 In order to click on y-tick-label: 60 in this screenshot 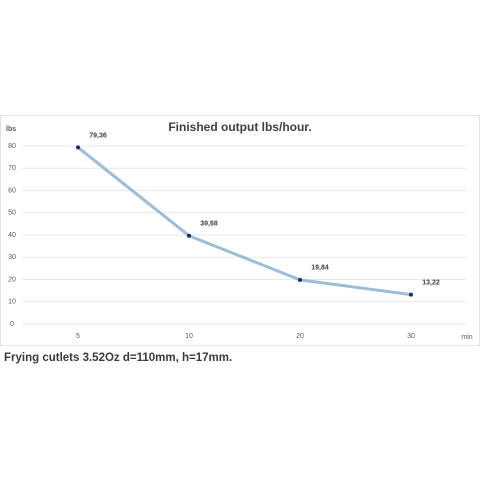, I will do `click(12, 190)`.